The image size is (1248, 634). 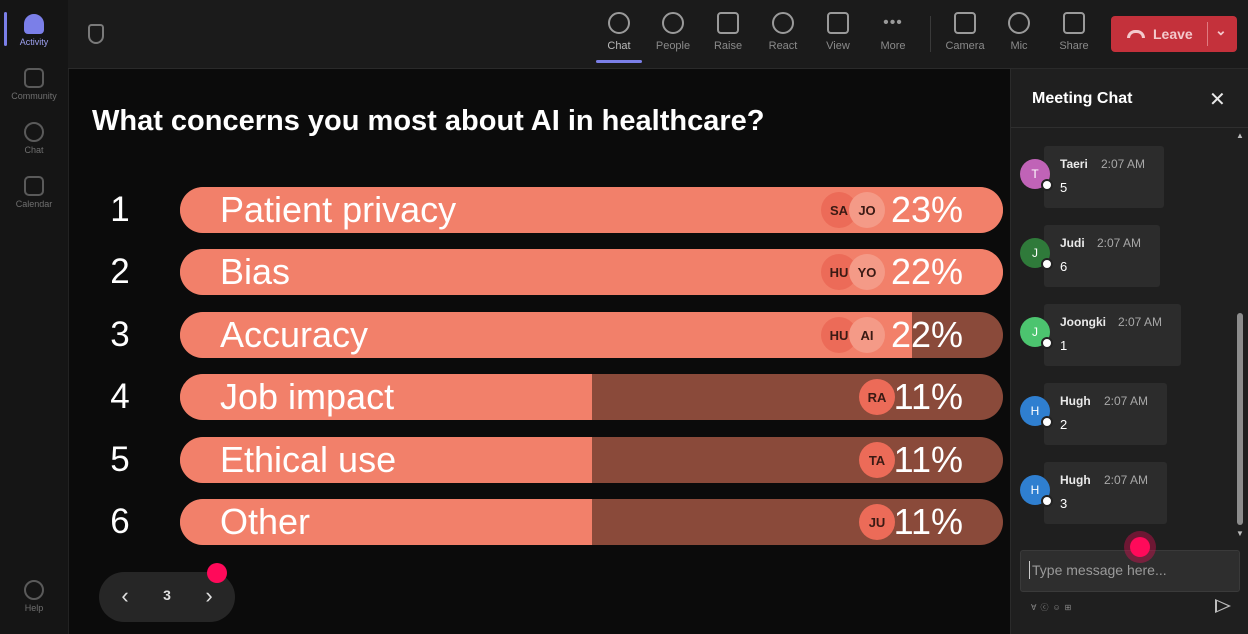 I want to click on chat-sender-name: Hugh, so click(x=1075, y=401).